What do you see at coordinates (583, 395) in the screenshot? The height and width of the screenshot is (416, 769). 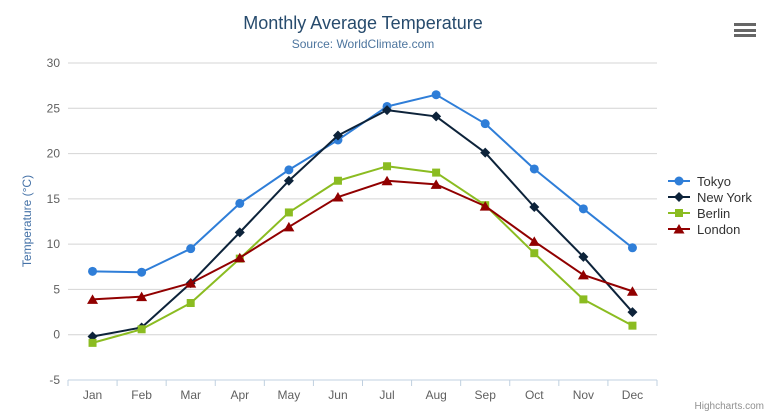 I see `x-axis-tick-label: Nov` at bounding box center [583, 395].